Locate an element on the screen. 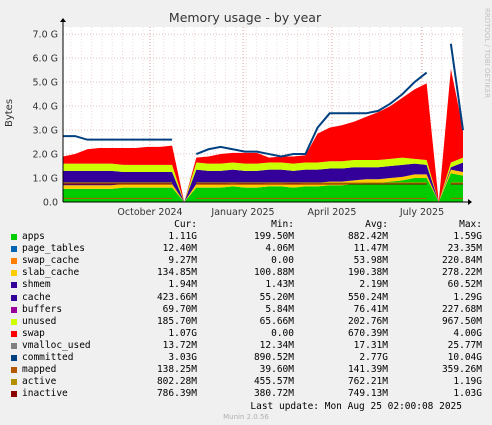  legend-row-vmalloc-used: vmalloc_used 13.72M 12.34M 17.31M 25.77M is located at coordinates (246, 346).